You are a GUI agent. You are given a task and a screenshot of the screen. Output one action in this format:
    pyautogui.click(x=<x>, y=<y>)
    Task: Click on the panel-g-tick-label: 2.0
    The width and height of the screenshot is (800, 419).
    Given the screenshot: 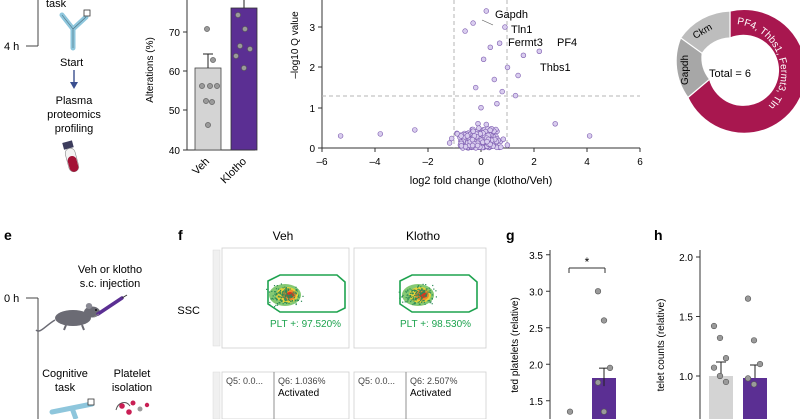 What is the action you would take?
    pyautogui.click(x=536, y=365)
    